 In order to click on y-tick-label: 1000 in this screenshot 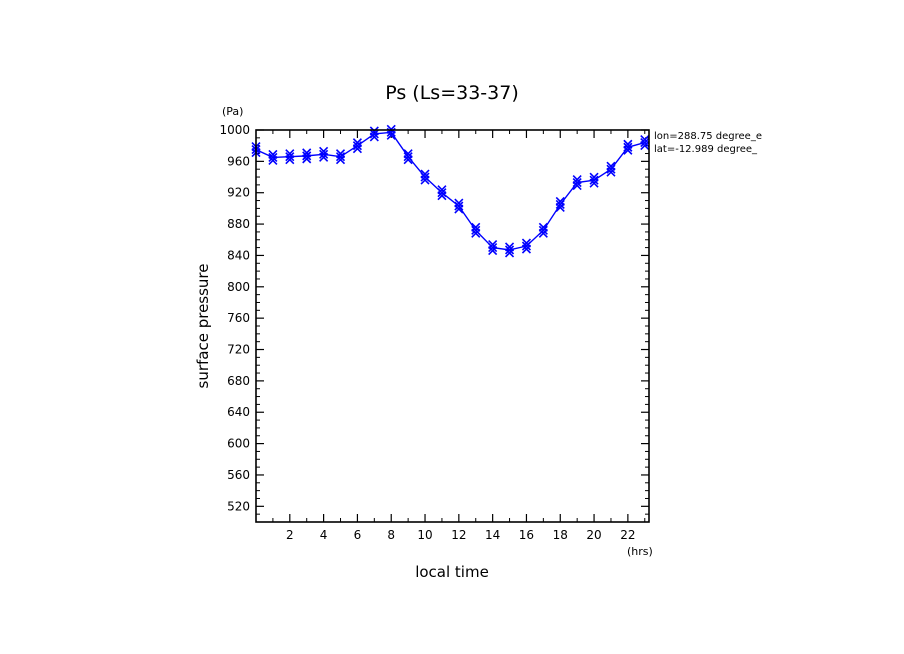, I will do `click(234, 130)`.